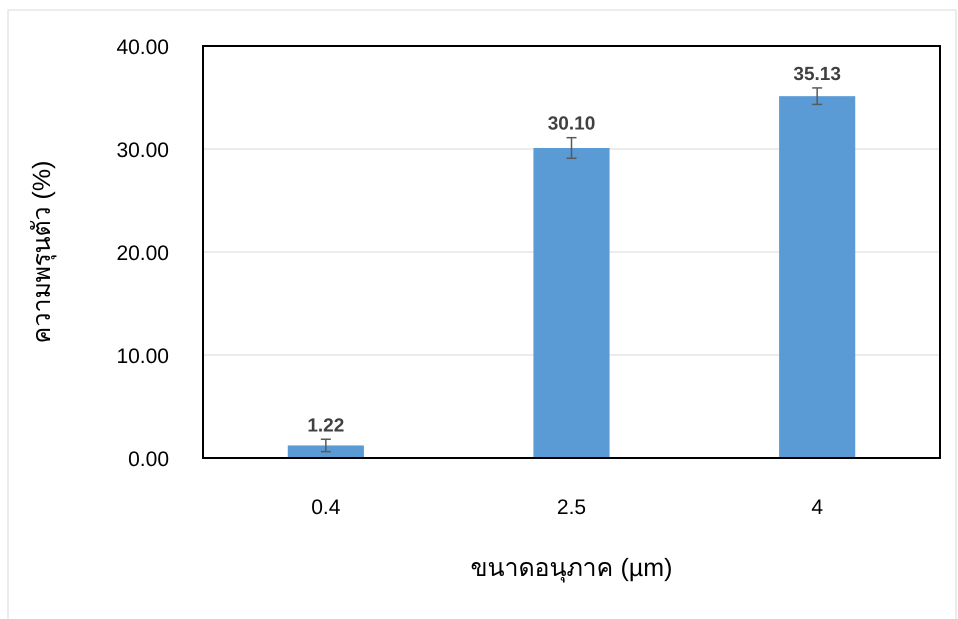  What do you see at coordinates (142, 150) in the screenshot?
I see `y-tick-label: 30.00` at bounding box center [142, 150].